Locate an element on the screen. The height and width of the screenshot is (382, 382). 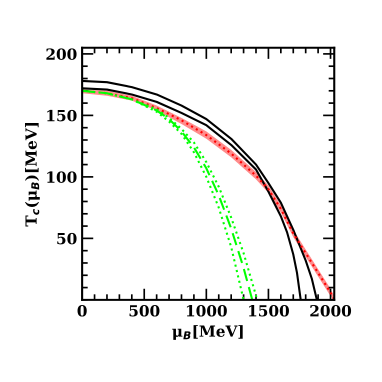
x-tick-label: 1500 is located at coordinates (269, 311).